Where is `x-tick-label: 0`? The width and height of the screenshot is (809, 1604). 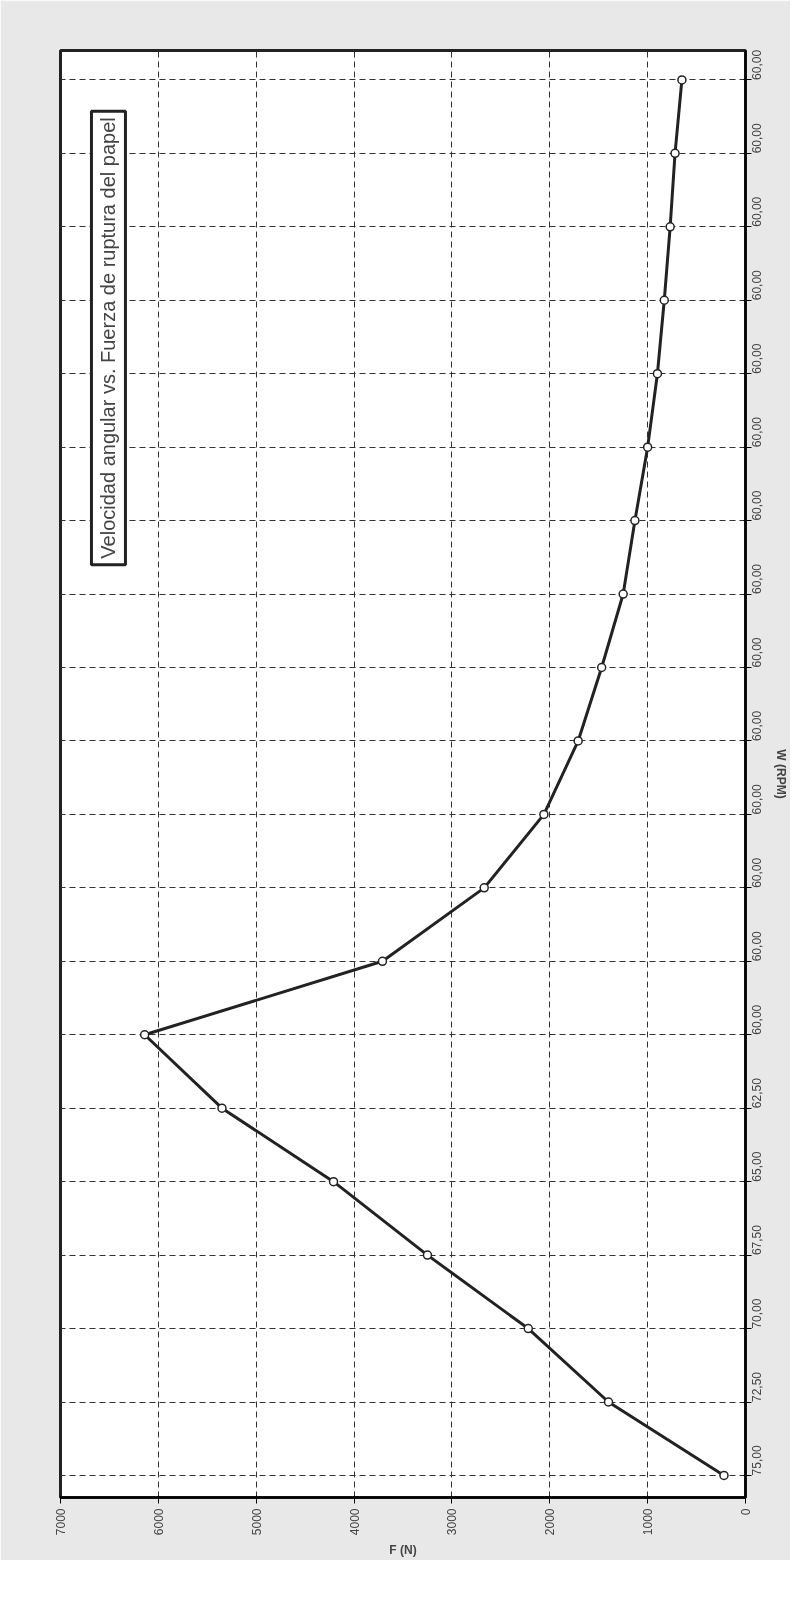 x-tick-label: 0 is located at coordinates (746, 1512).